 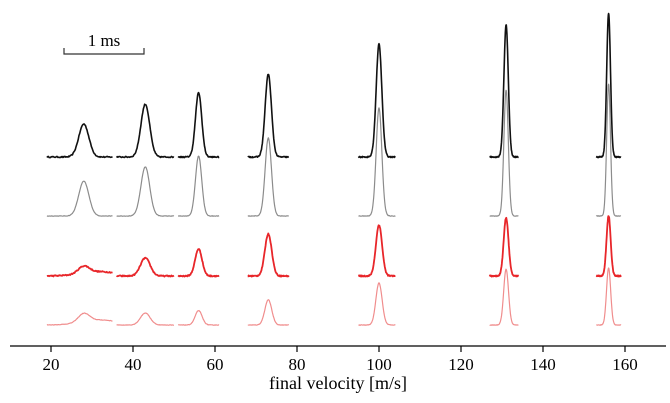 I want to click on trace-row3-v56, so click(x=198, y=263).